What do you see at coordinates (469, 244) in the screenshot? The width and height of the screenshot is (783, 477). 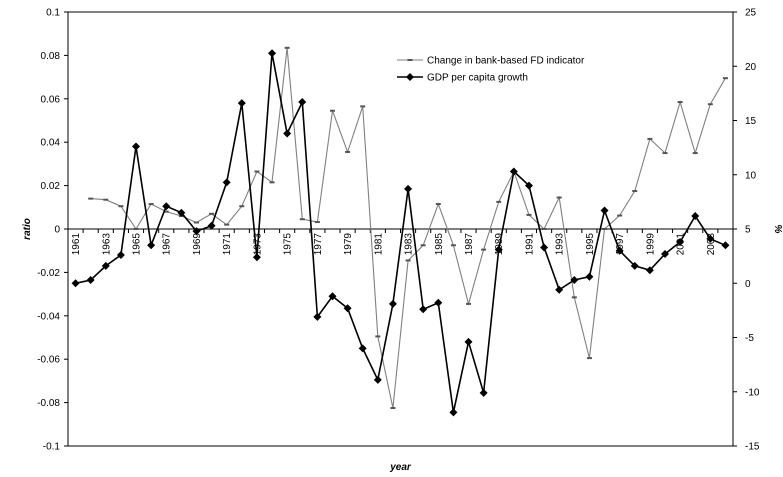 I see `x-tick-label: 1987` at bounding box center [469, 244].